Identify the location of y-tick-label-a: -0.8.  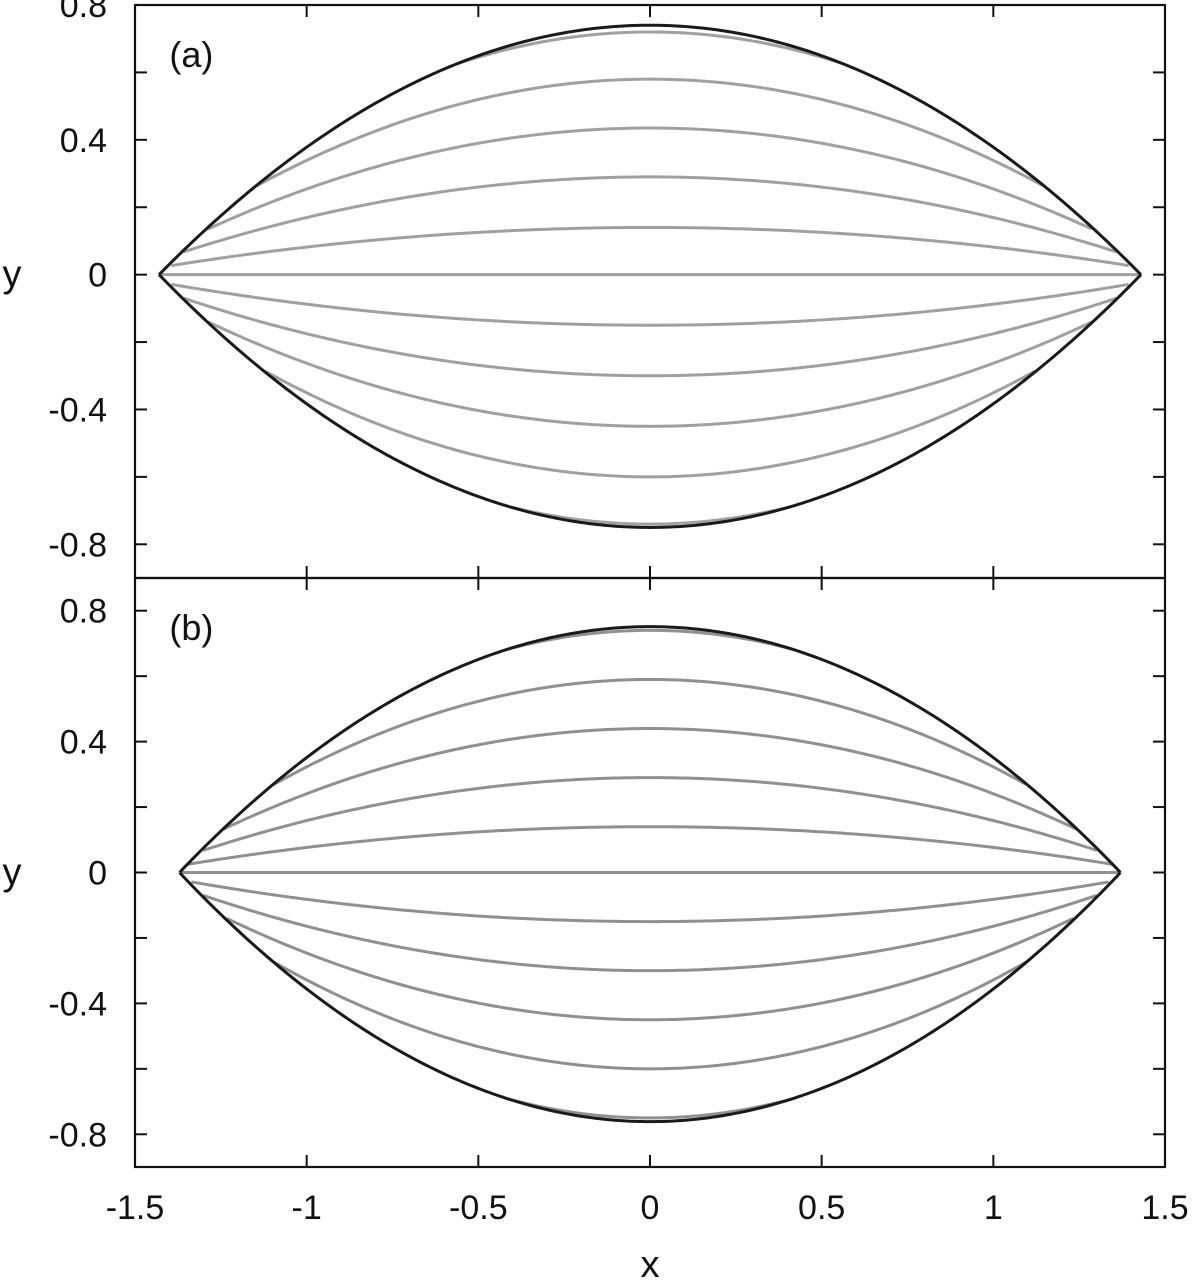
(77, 545).